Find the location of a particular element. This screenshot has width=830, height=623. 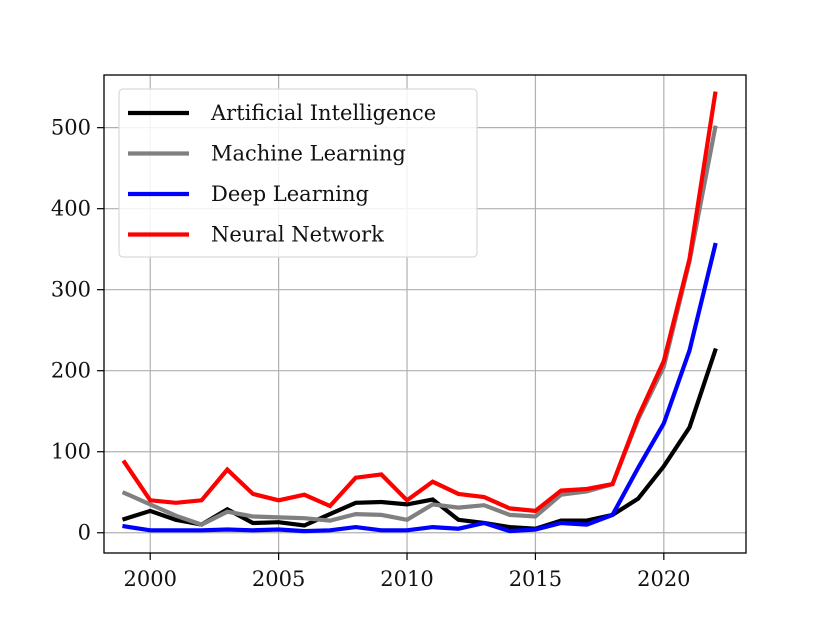

legend-box is located at coordinates (298, 173).